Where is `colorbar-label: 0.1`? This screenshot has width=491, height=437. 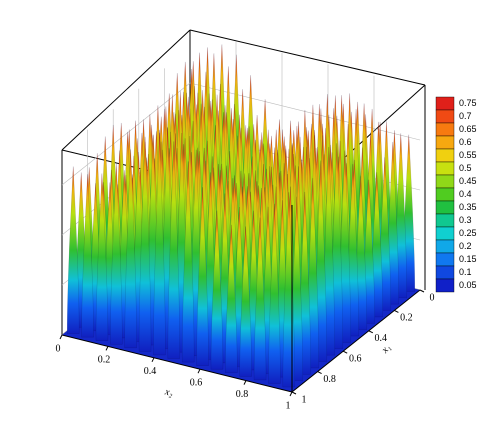
colorbar-label: 0.1 is located at coordinates (465, 272).